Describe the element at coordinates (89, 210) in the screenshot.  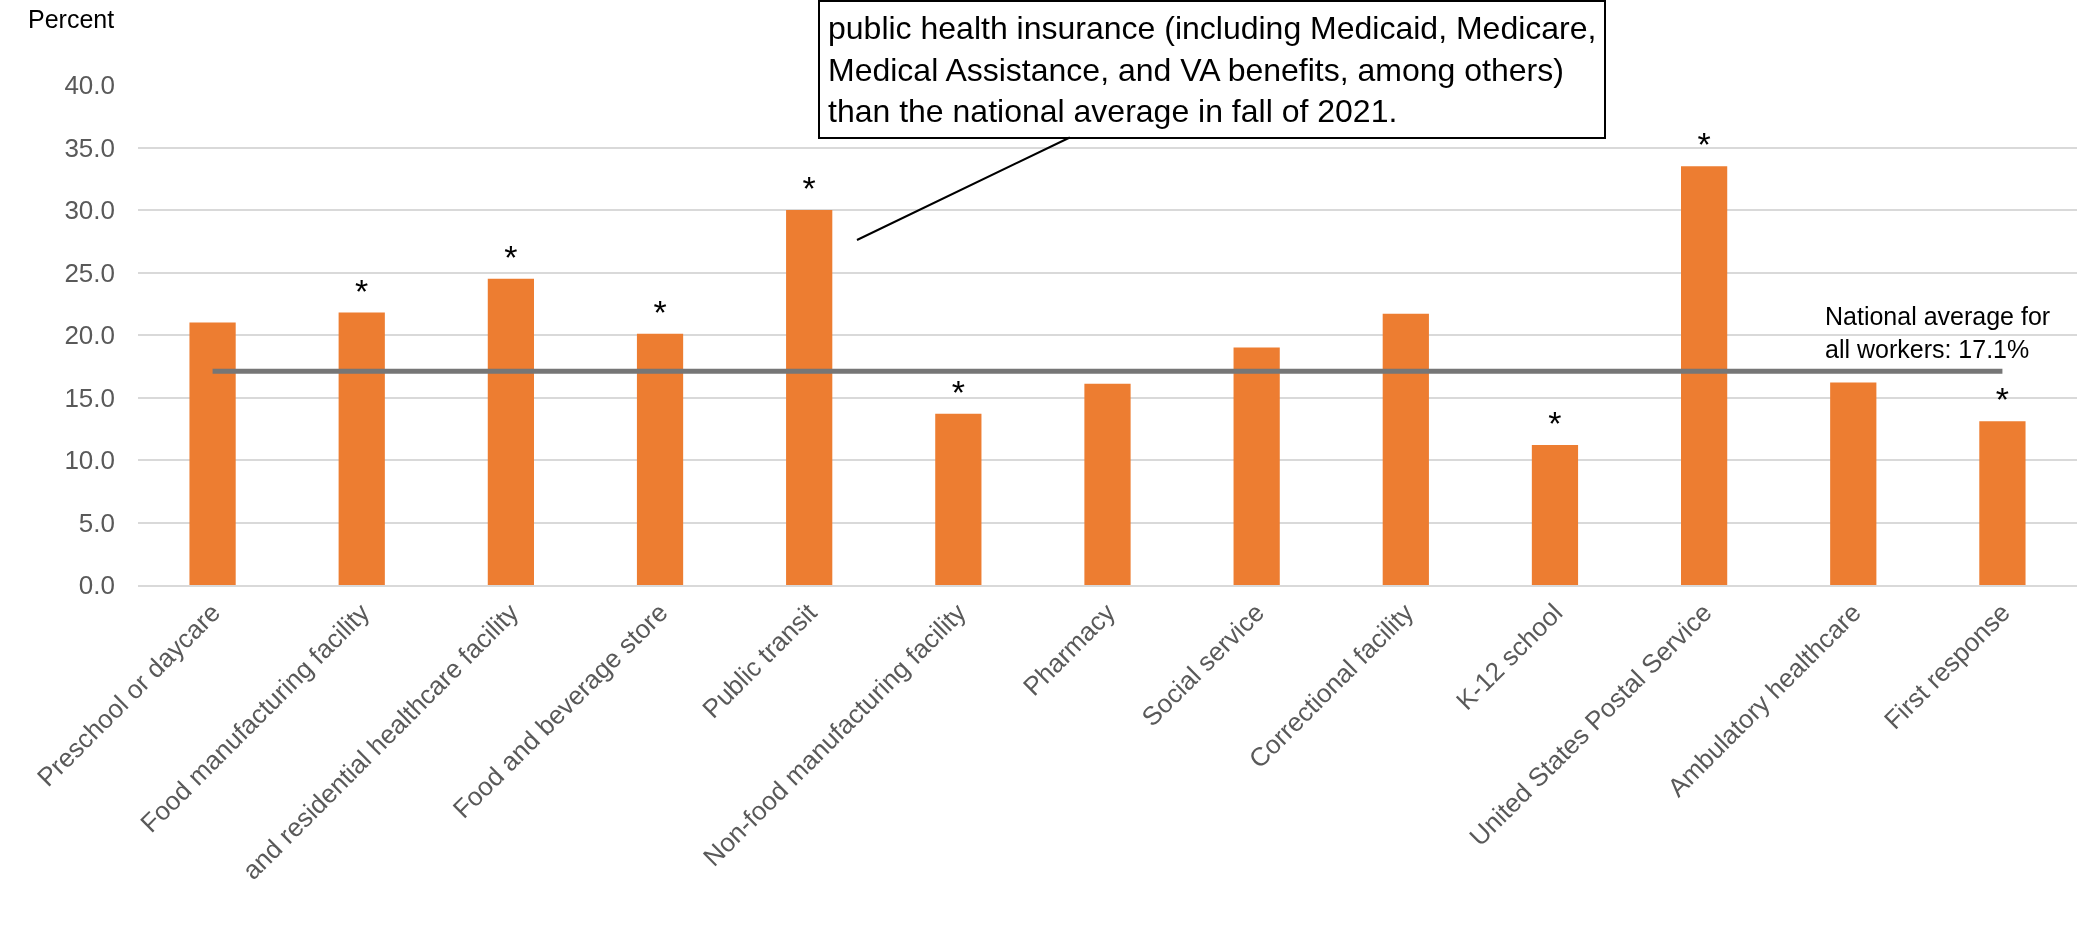
I see `y-tick-label: 30.0` at that location.